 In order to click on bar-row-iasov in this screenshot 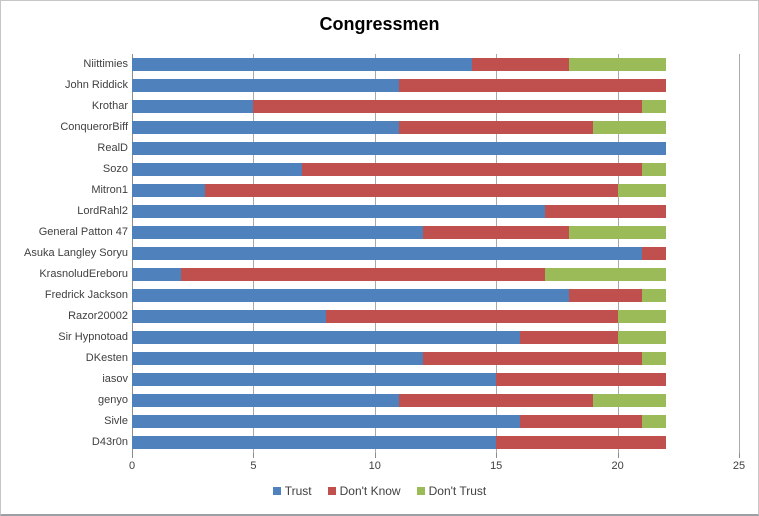, I will do `click(399, 379)`.